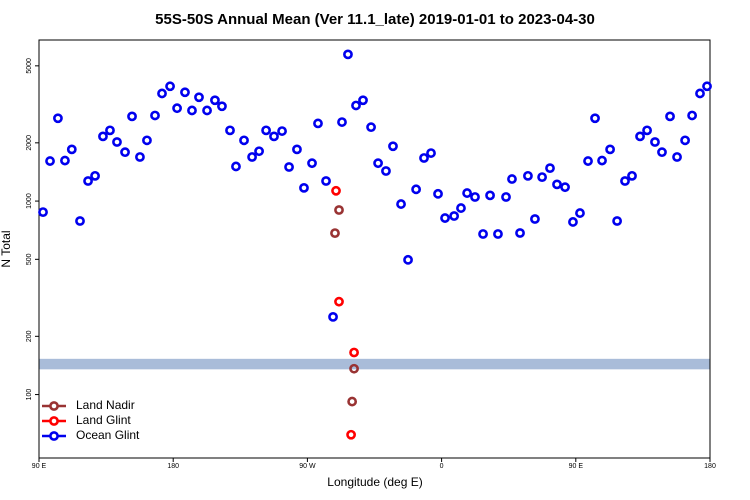  Describe the element at coordinates (6, 248) in the screenshot. I see `y-axis-label: N Total` at that location.